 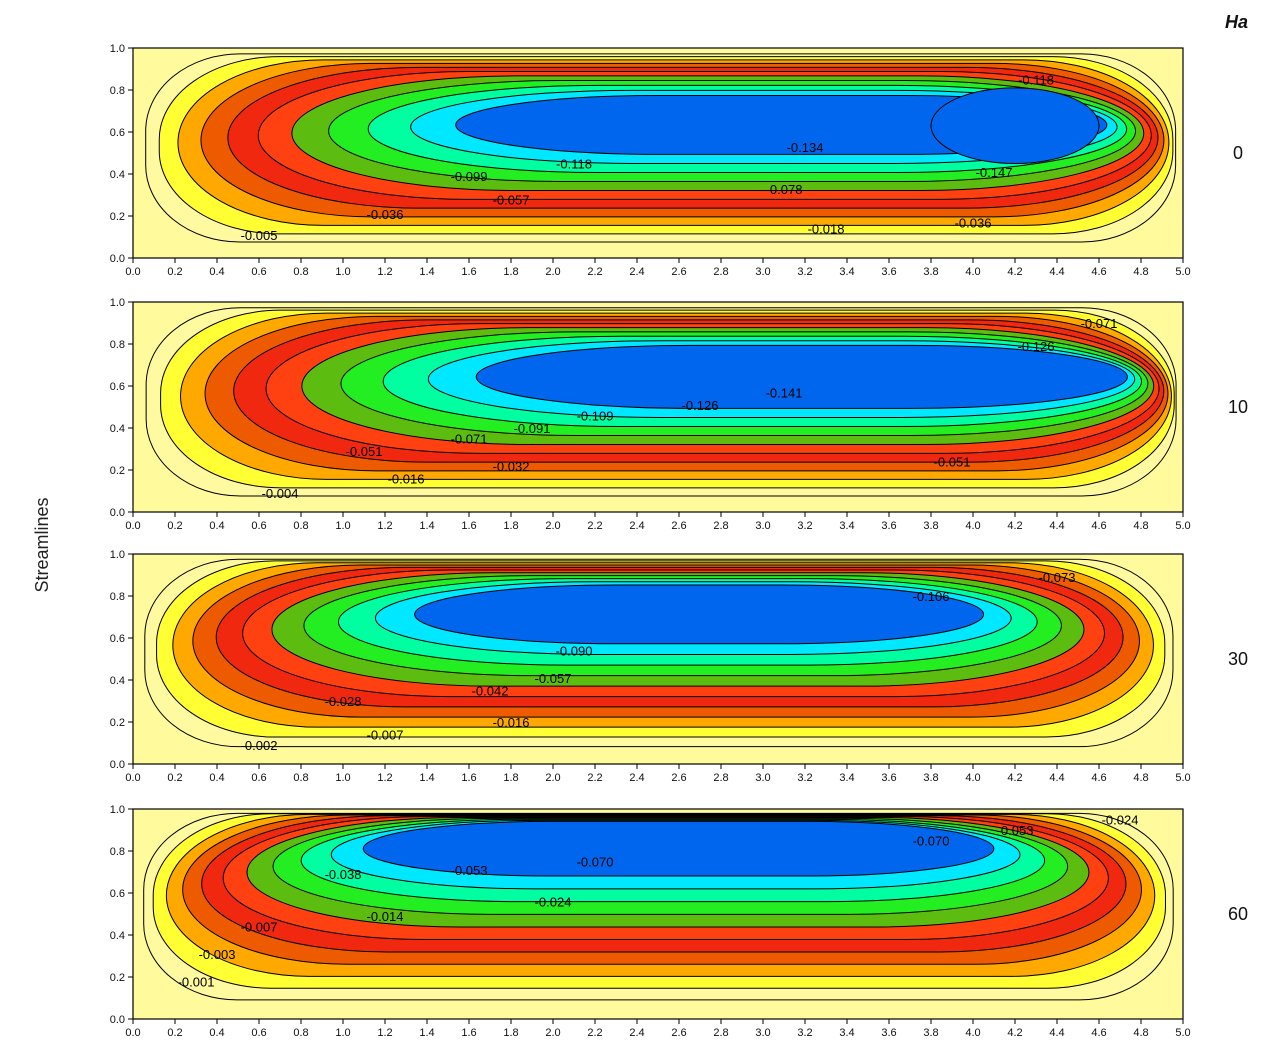 What do you see at coordinates (1236, 22) in the screenshot?
I see `parameter-title: Ha` at bounding box center [1236, 22].